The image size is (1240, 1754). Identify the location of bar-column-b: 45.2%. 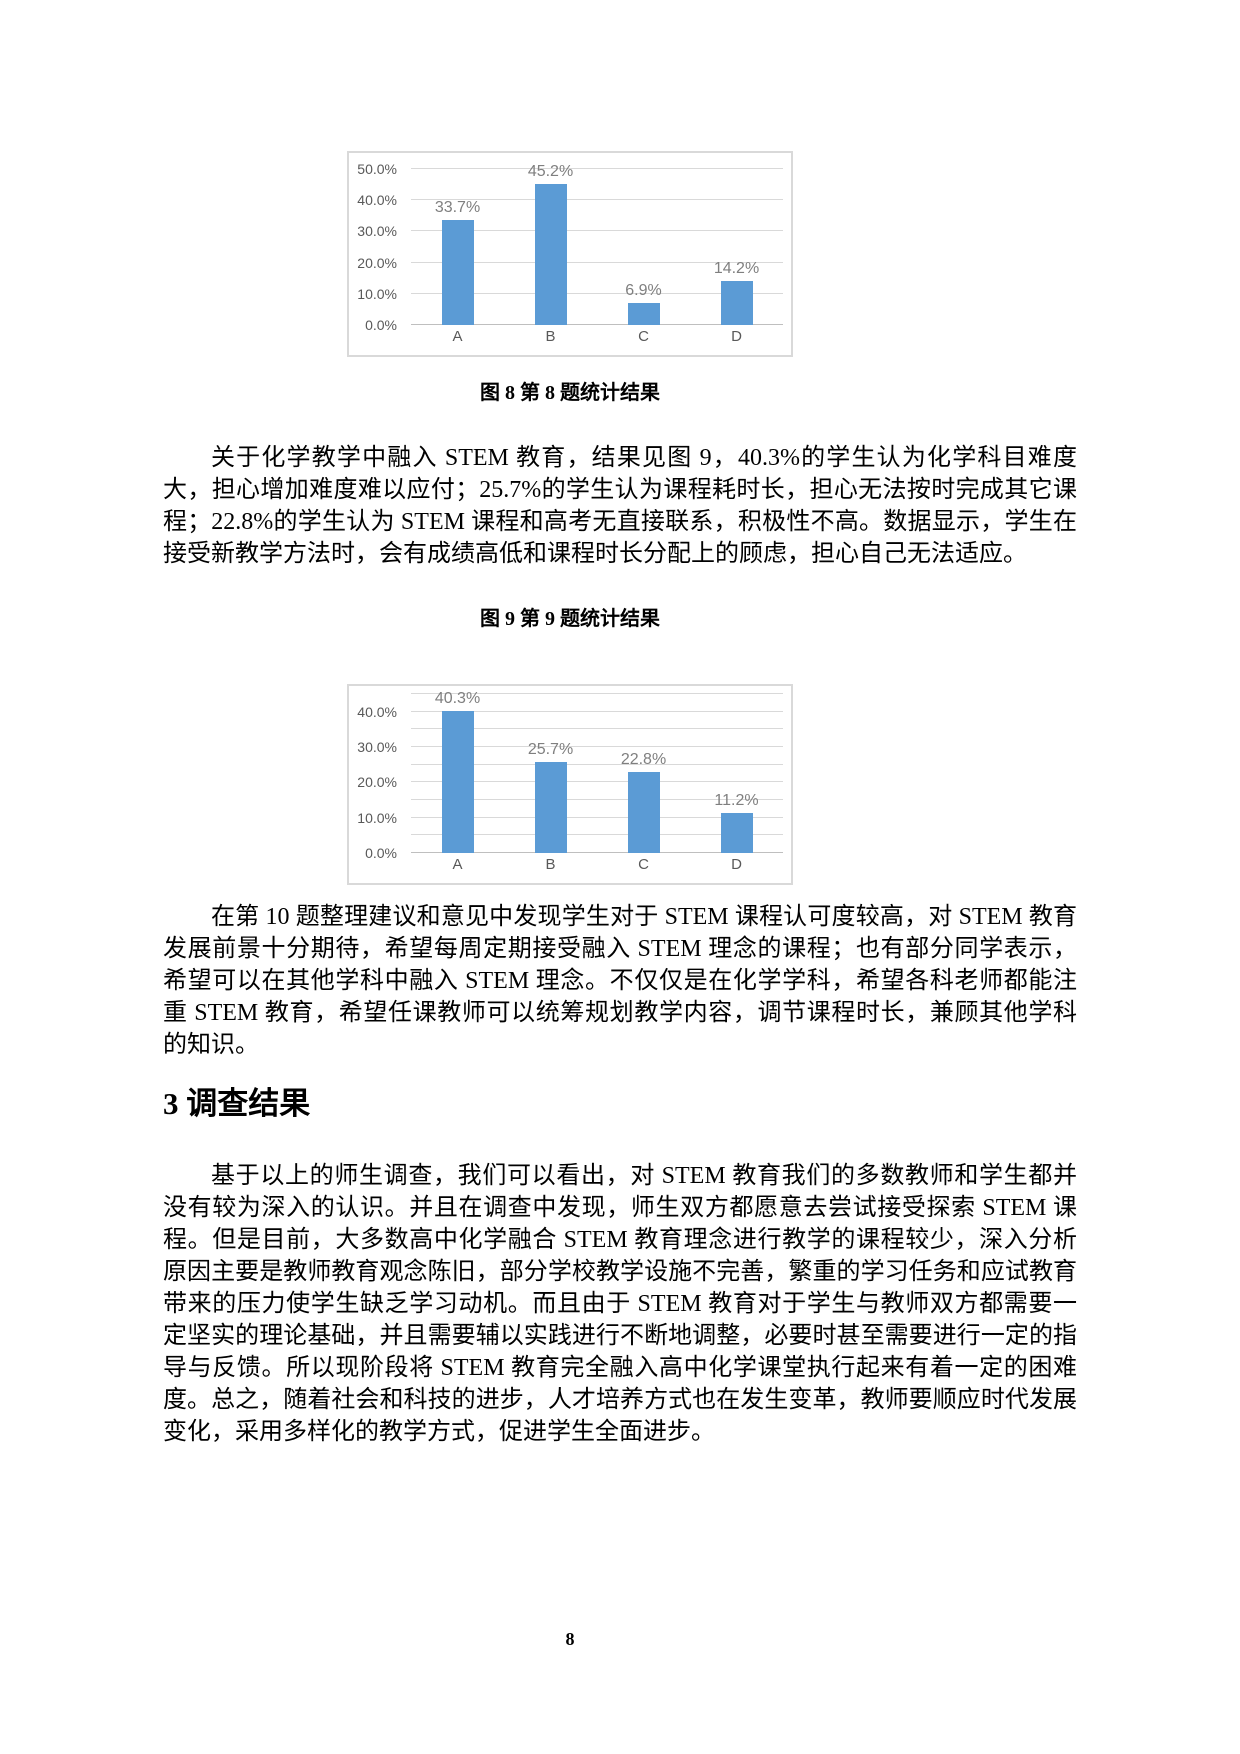
(550, 244).